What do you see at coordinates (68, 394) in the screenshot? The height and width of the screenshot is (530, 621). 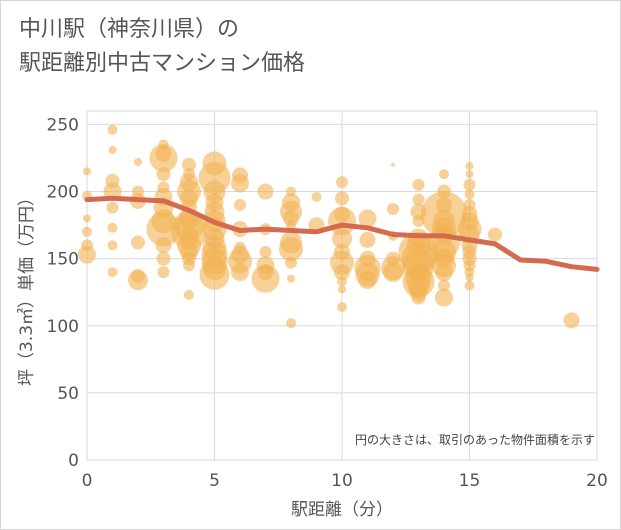 I see `y-tick-label: 50` at bounding box center [68, 394].